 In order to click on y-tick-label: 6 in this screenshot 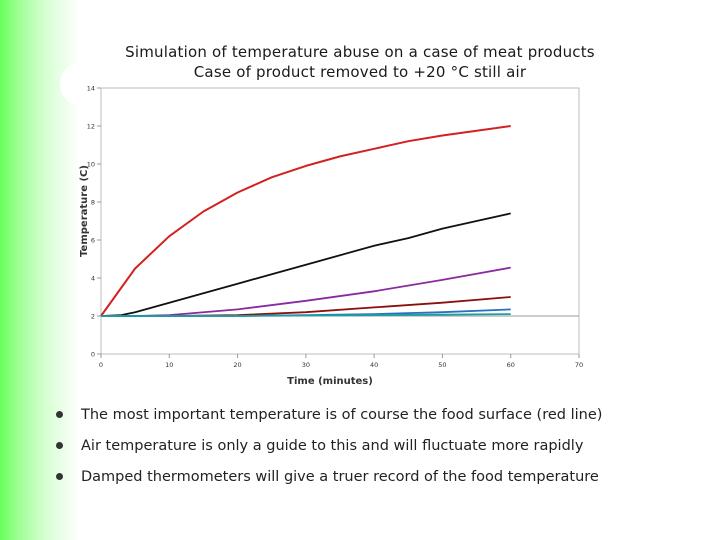, I will do `click(93, 241)`.